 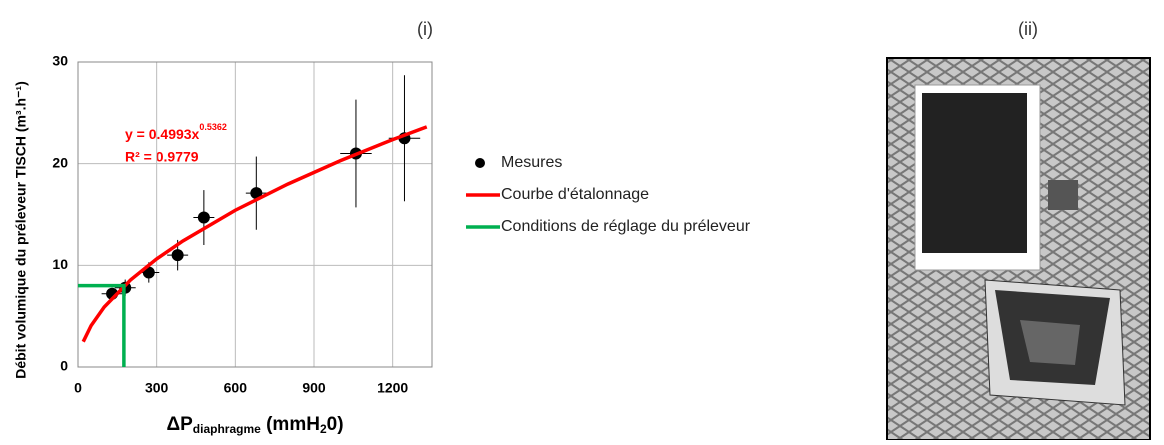 I want to click on y-tick-label: 10, so click(x=60, y=264).